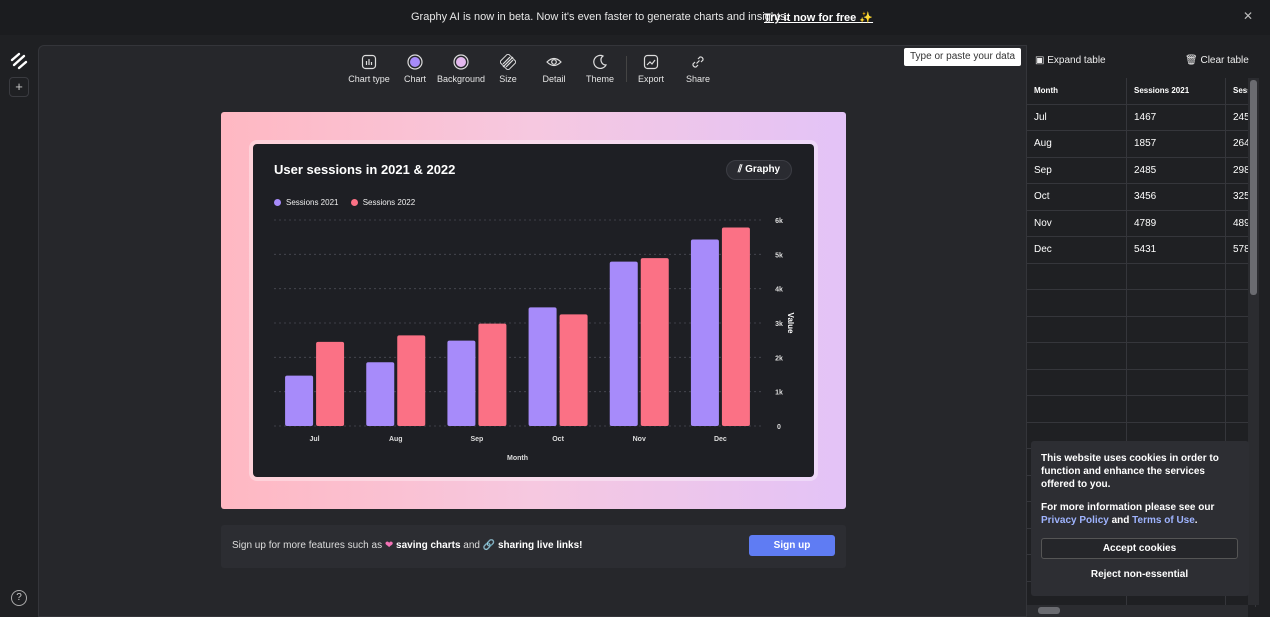 Image resolution: width=1270 pixels, height=617 pixels. I want to click on x-tick-label: Oct, so click(558, 439).